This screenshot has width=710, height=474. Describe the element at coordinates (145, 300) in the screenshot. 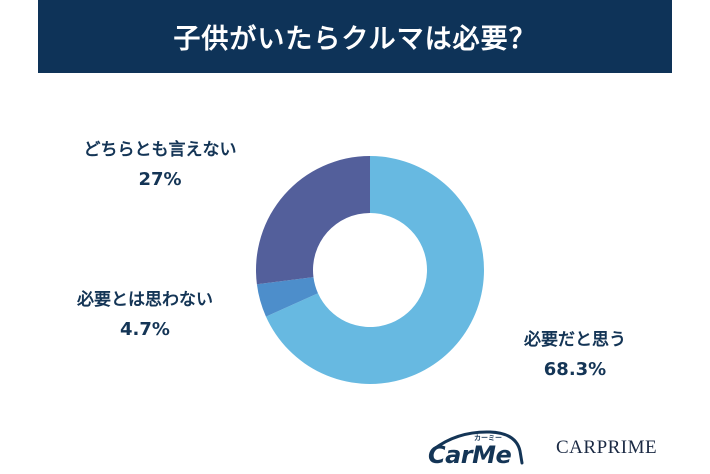

I see `label-no-text: 必要とは思わない` at that location.